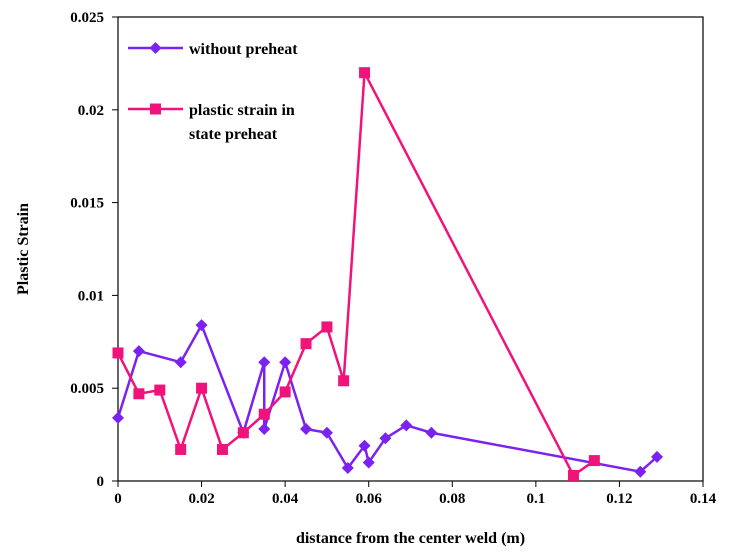 This screenshot has width=729, height=554. What do you see at coordinates (535, 499) in the screenshot?
I see `x-tick-label: 0.1` at bounding box center [535, 499].